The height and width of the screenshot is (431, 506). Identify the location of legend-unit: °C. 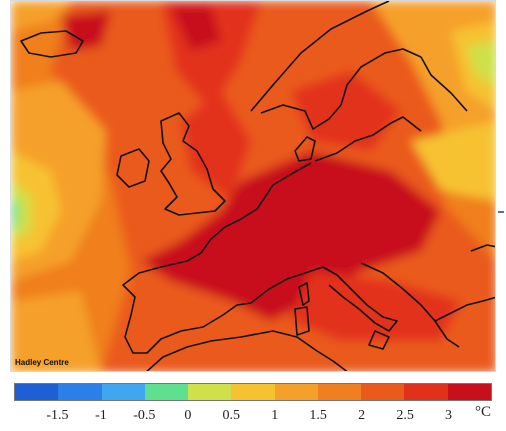
(483, 412).